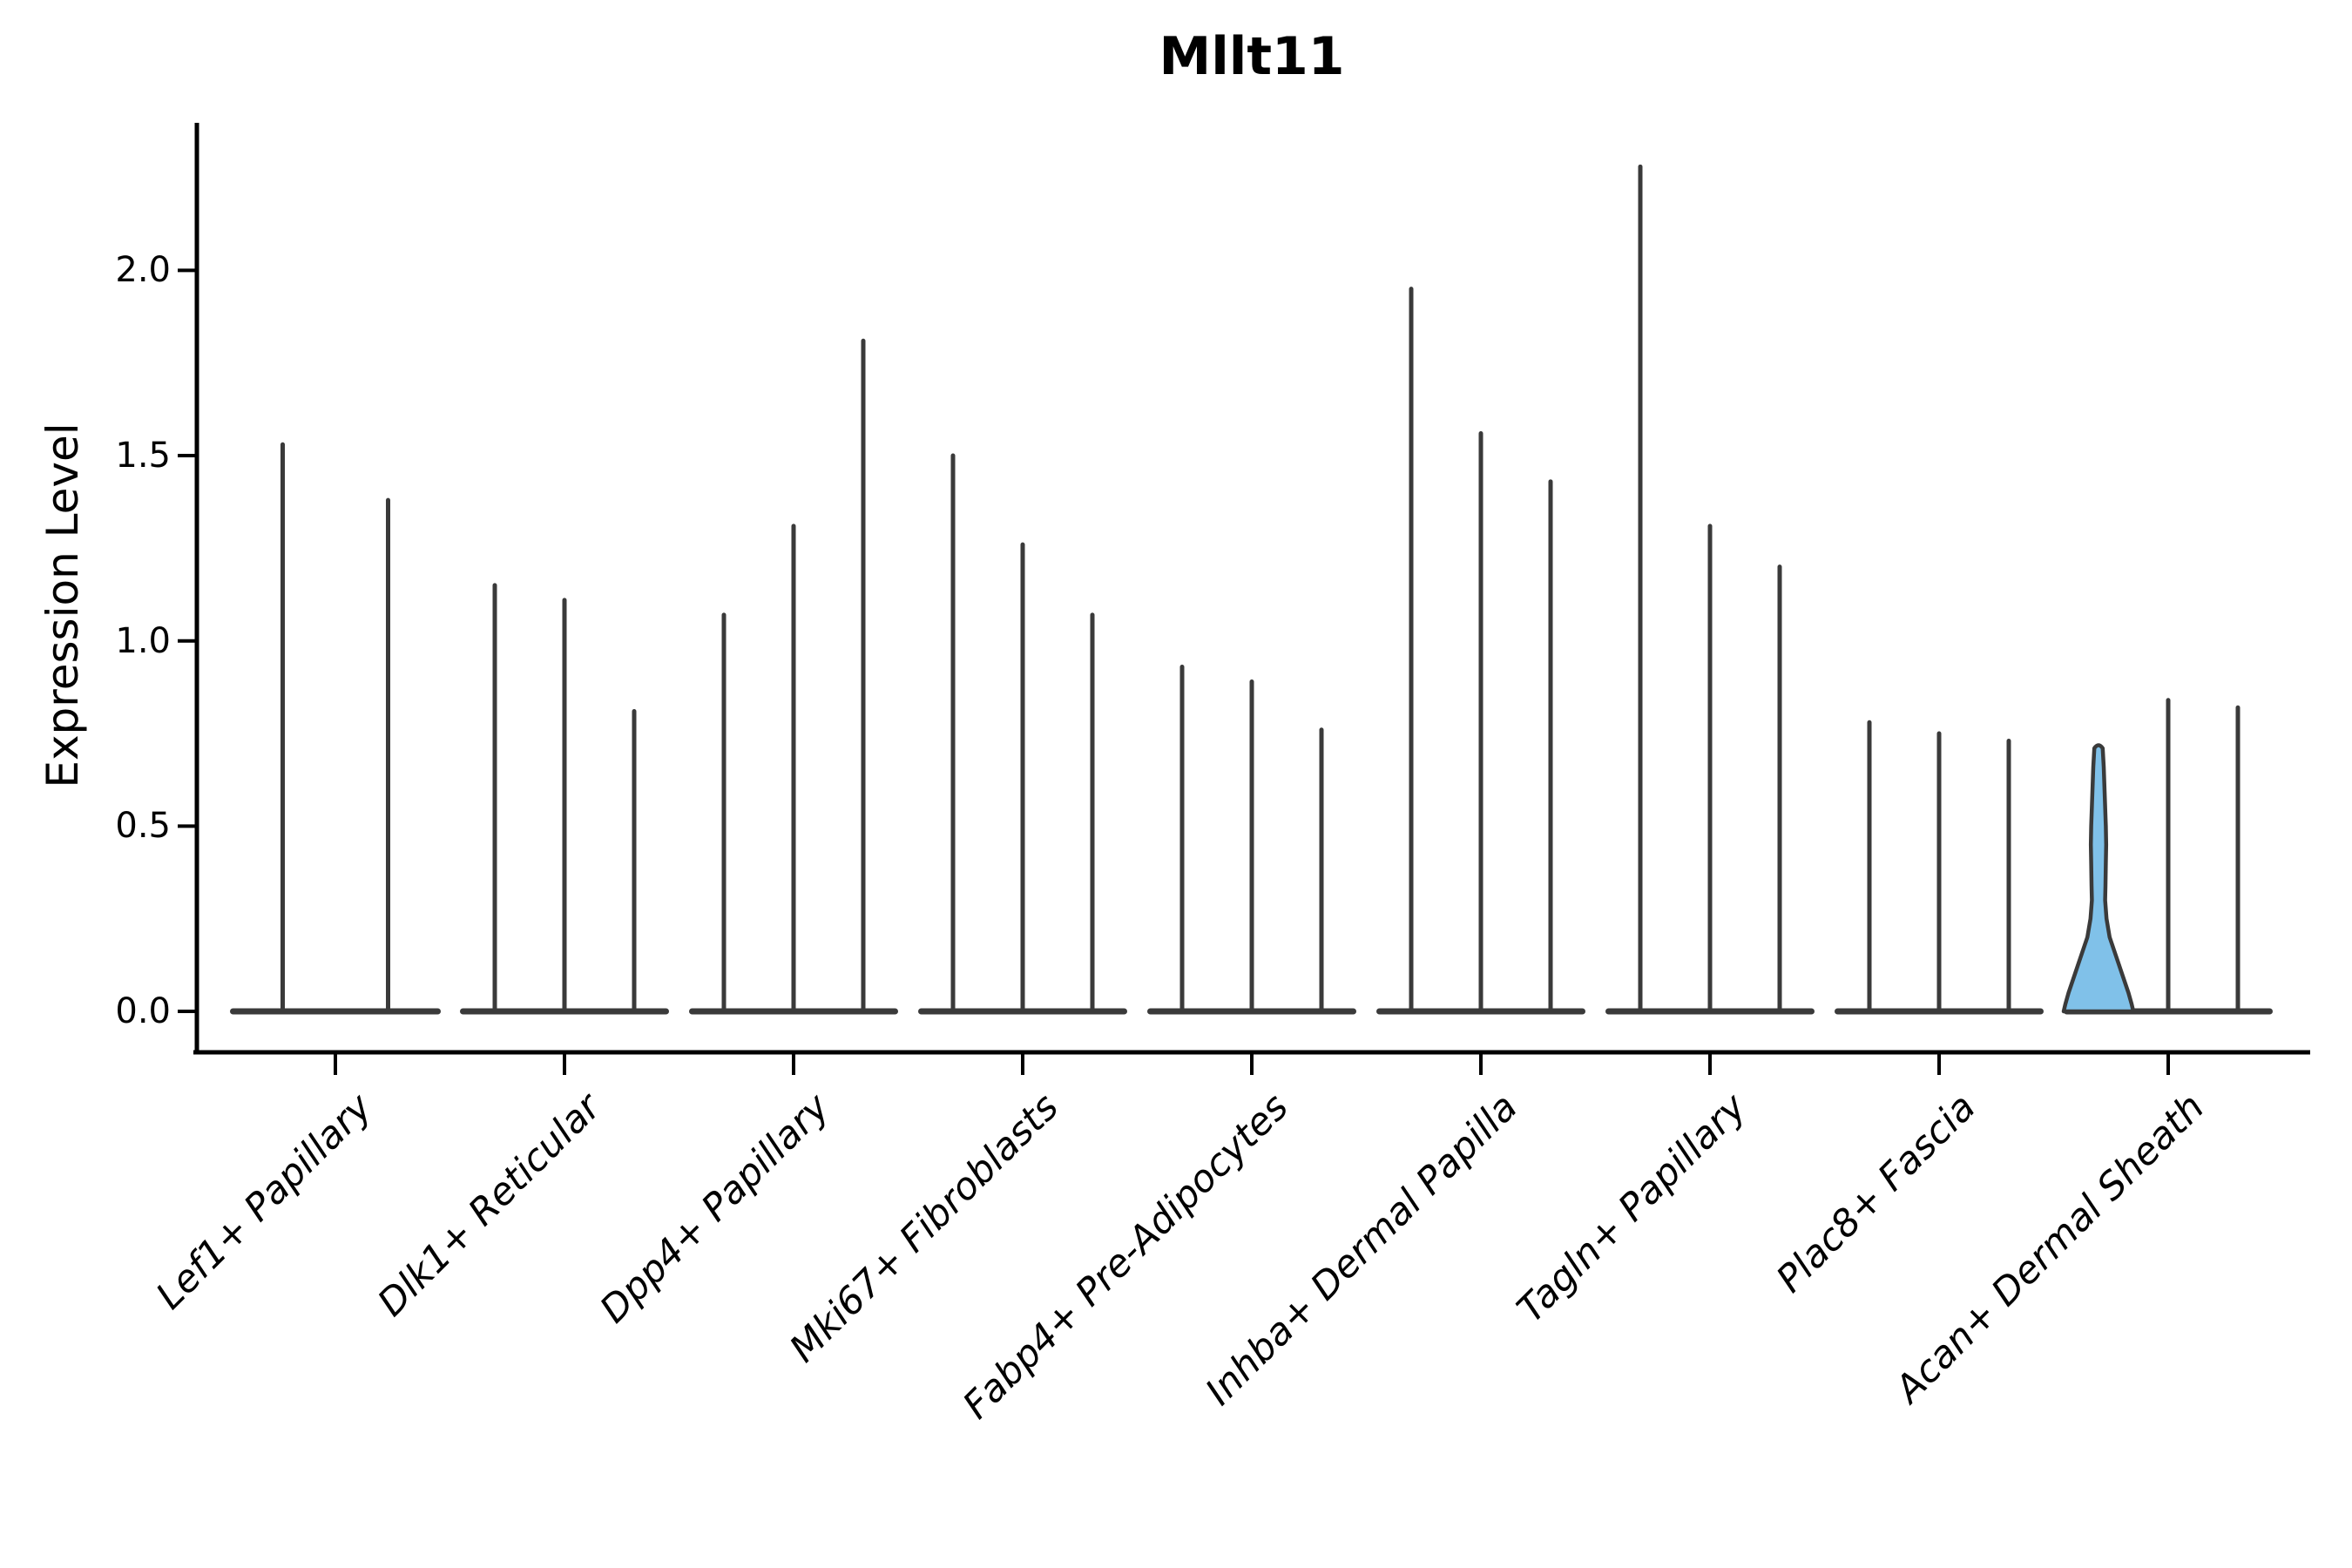 The width and height of the screenshot is (2352, 1568). What do you see at coordinates (143, 270) in the screenshot?
I see `y-tick-label: 2.0` at bounding box center [143, 270].